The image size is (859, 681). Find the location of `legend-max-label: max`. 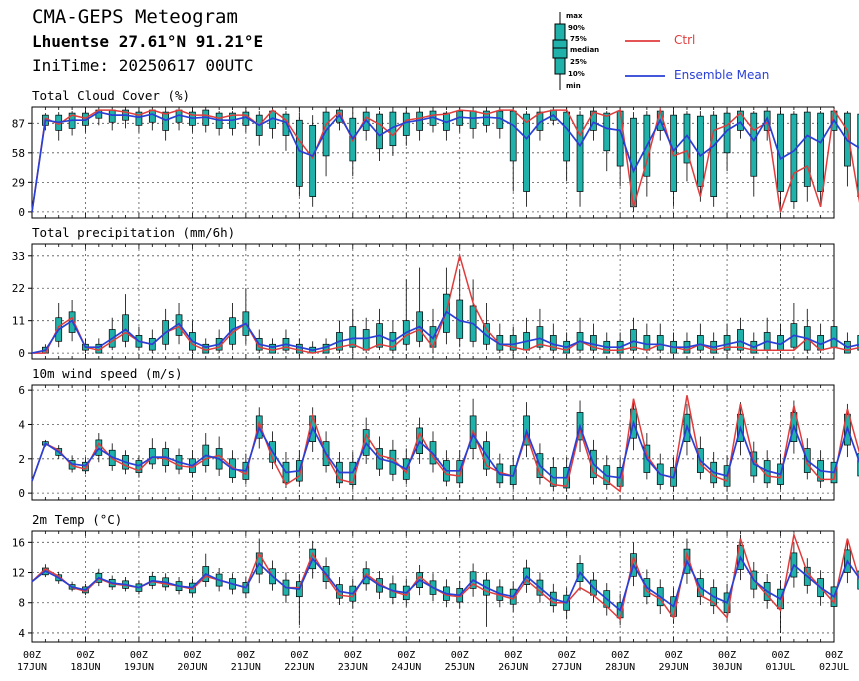

legend-max-label: max is located at coordinates (574, 16).